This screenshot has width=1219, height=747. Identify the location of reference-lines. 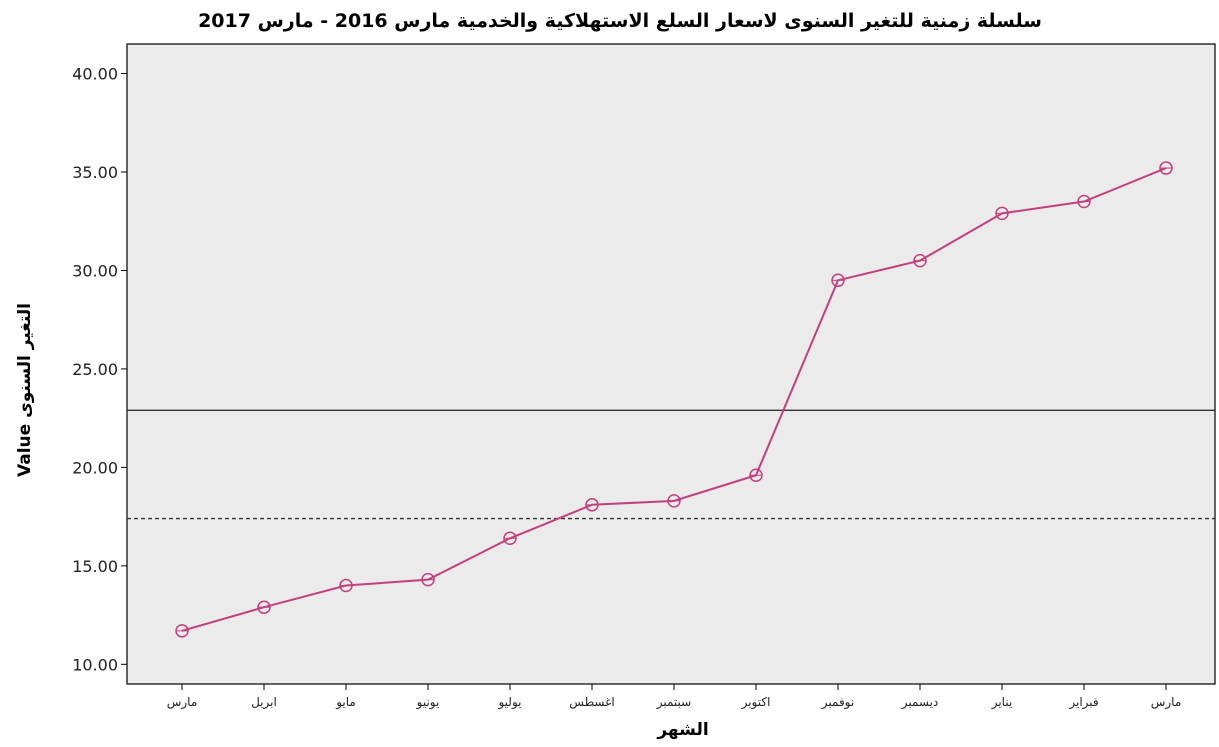
(671, 464).